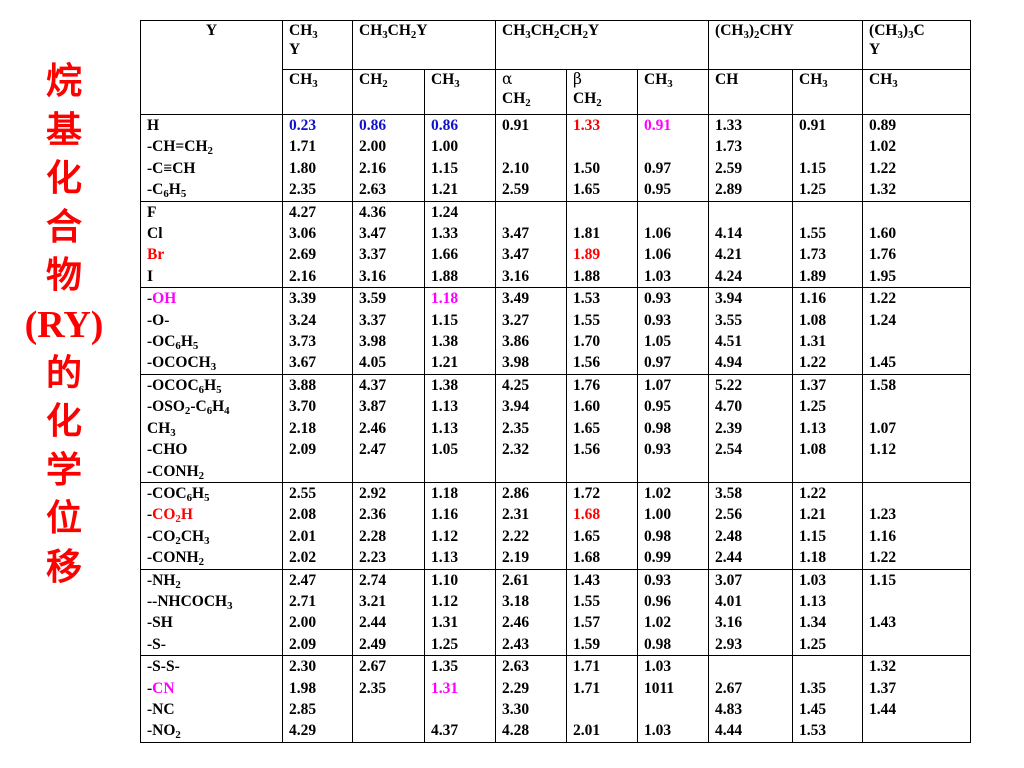 This screenshot has height=768, width=1024. Describe the element at coordinates (460, 385) in the screenshot. I see `shift-value: 1.38` at that location.